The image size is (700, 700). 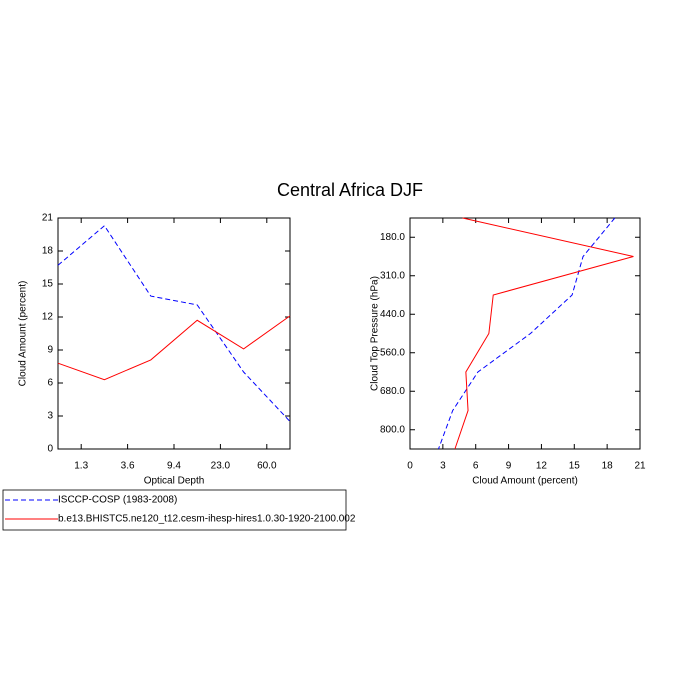 What do you see at coordinates (48, 218) in the screenshot?
I see `y-tick-label: 21` at bounding box center [48, 218].